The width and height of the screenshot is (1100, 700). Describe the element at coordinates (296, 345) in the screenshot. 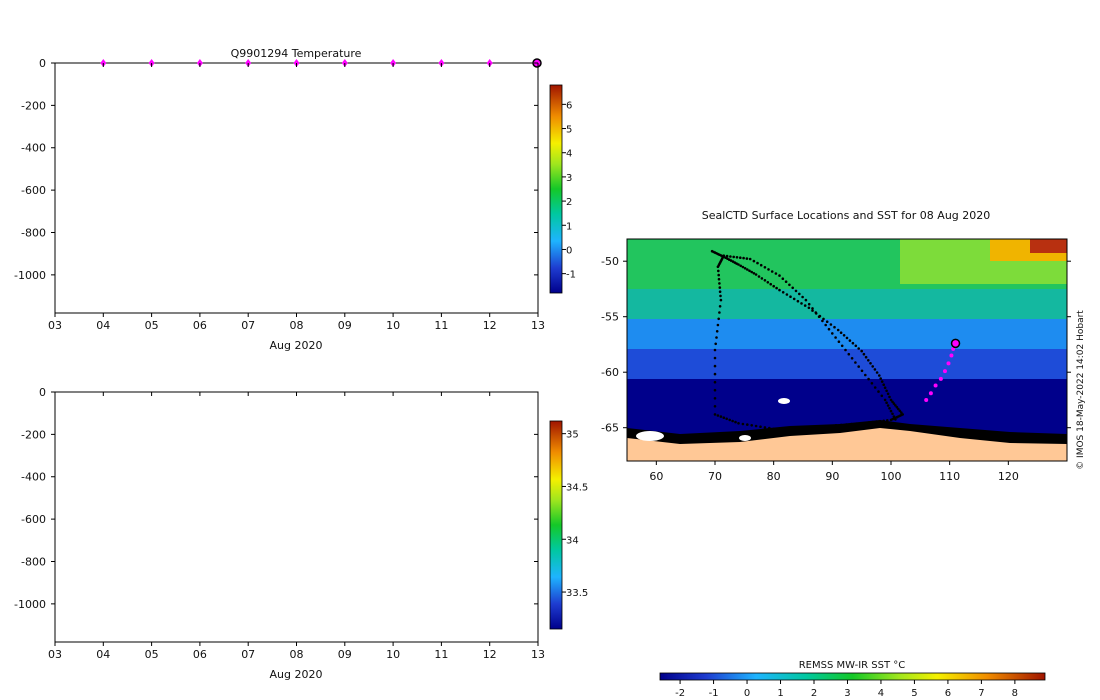

I see `temperature-x-label: Aug 2020` at that location.